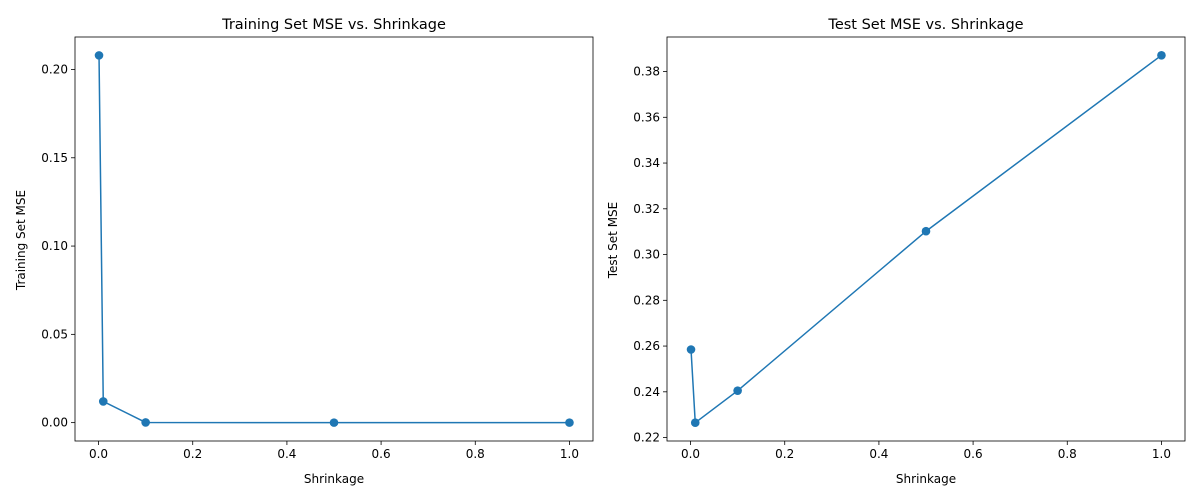 This screenshot has height=500, width=1200. What do you see at coordinates (646, 163) in the screenshot?
I see `y-tick-label: 0.34` at bounding box center [646, 163].